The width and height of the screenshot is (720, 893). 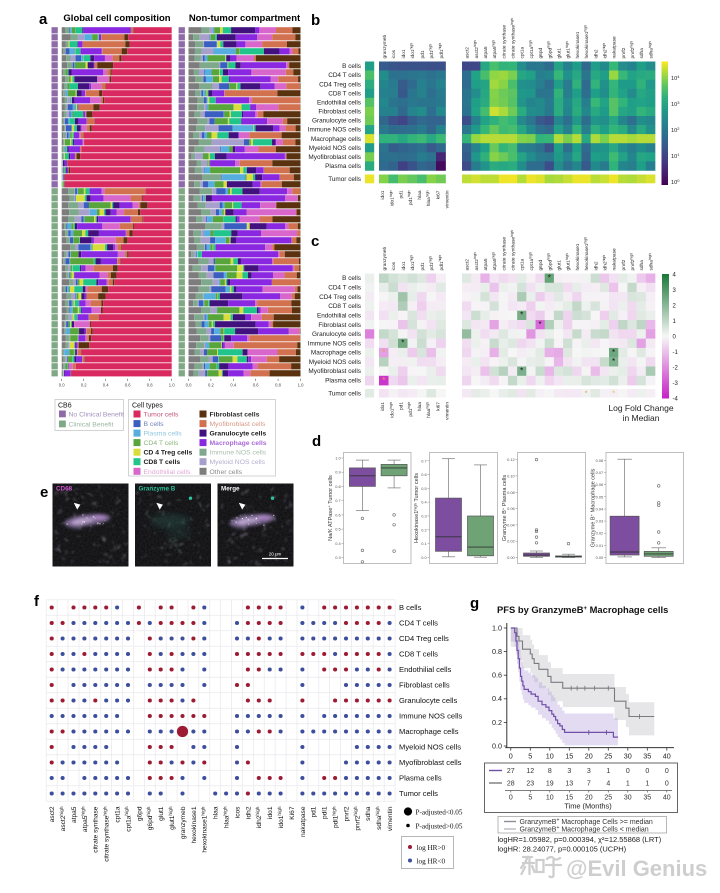 What do you see at coordinates (676, 353) in the screenshot?
I see `svg-text: -1` at bounding box center [676, 353].